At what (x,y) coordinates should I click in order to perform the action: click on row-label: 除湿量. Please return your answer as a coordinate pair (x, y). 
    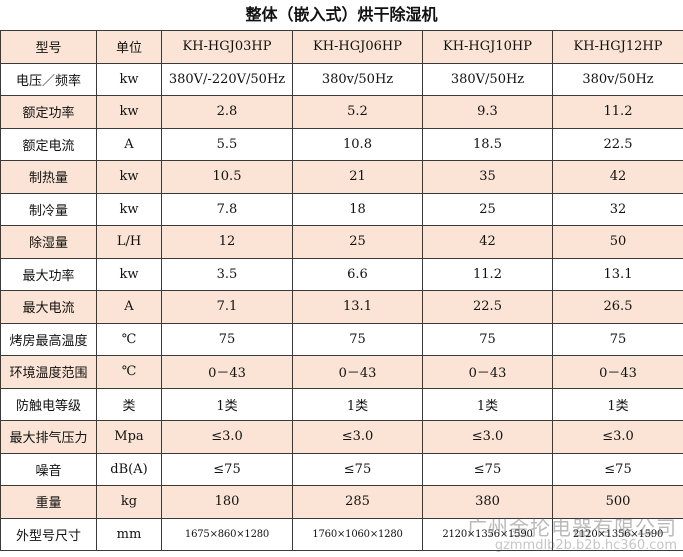
    Looking at the image, I should click on (48, 242).